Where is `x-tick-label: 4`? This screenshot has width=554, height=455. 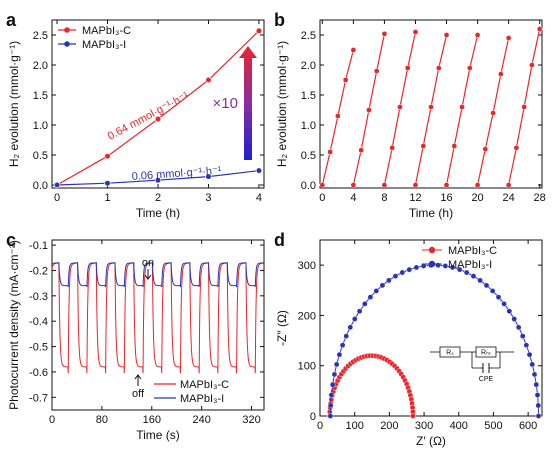 x-tick-label: 4 is located at coordinates (353, 198).